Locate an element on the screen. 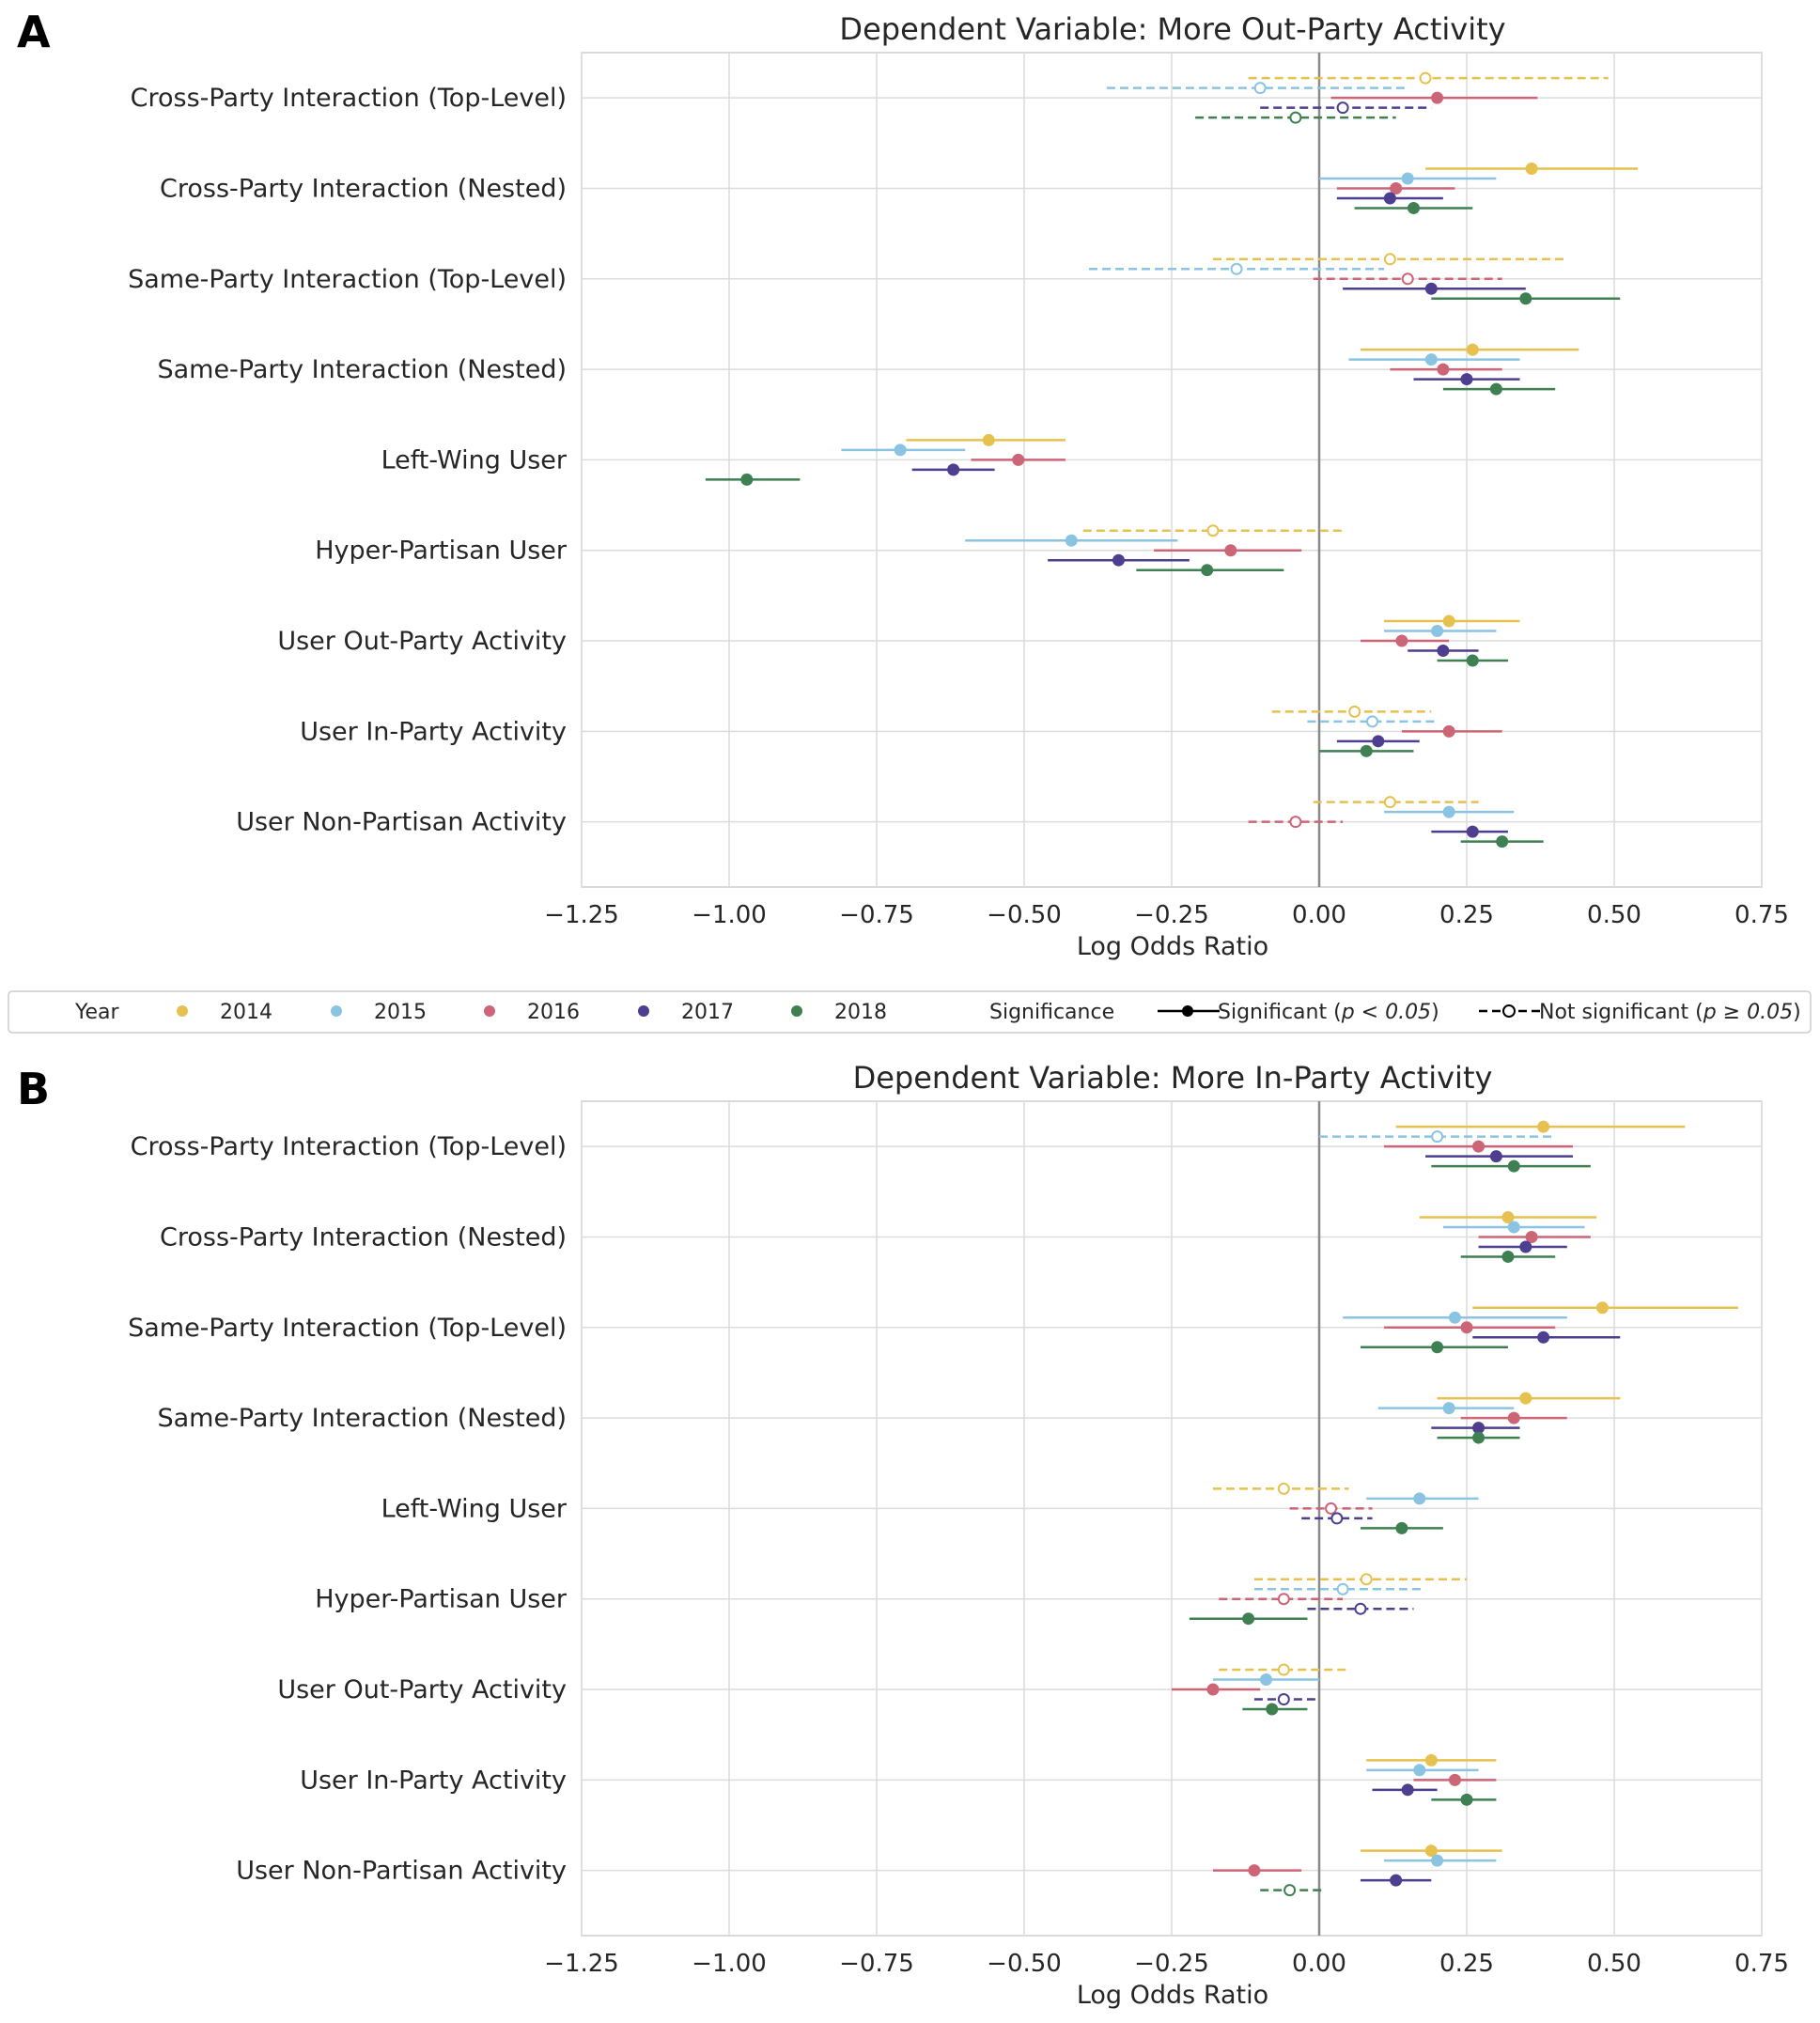 The width and height of the screenshot is (1820, 2023). legend-significant-label: Significant (p < 0.05) is located at coordinates (1328, 1012).